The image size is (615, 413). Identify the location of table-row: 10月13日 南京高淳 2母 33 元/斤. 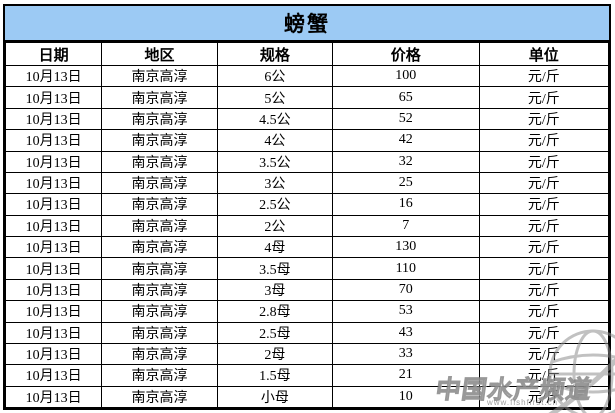
(307, 354).